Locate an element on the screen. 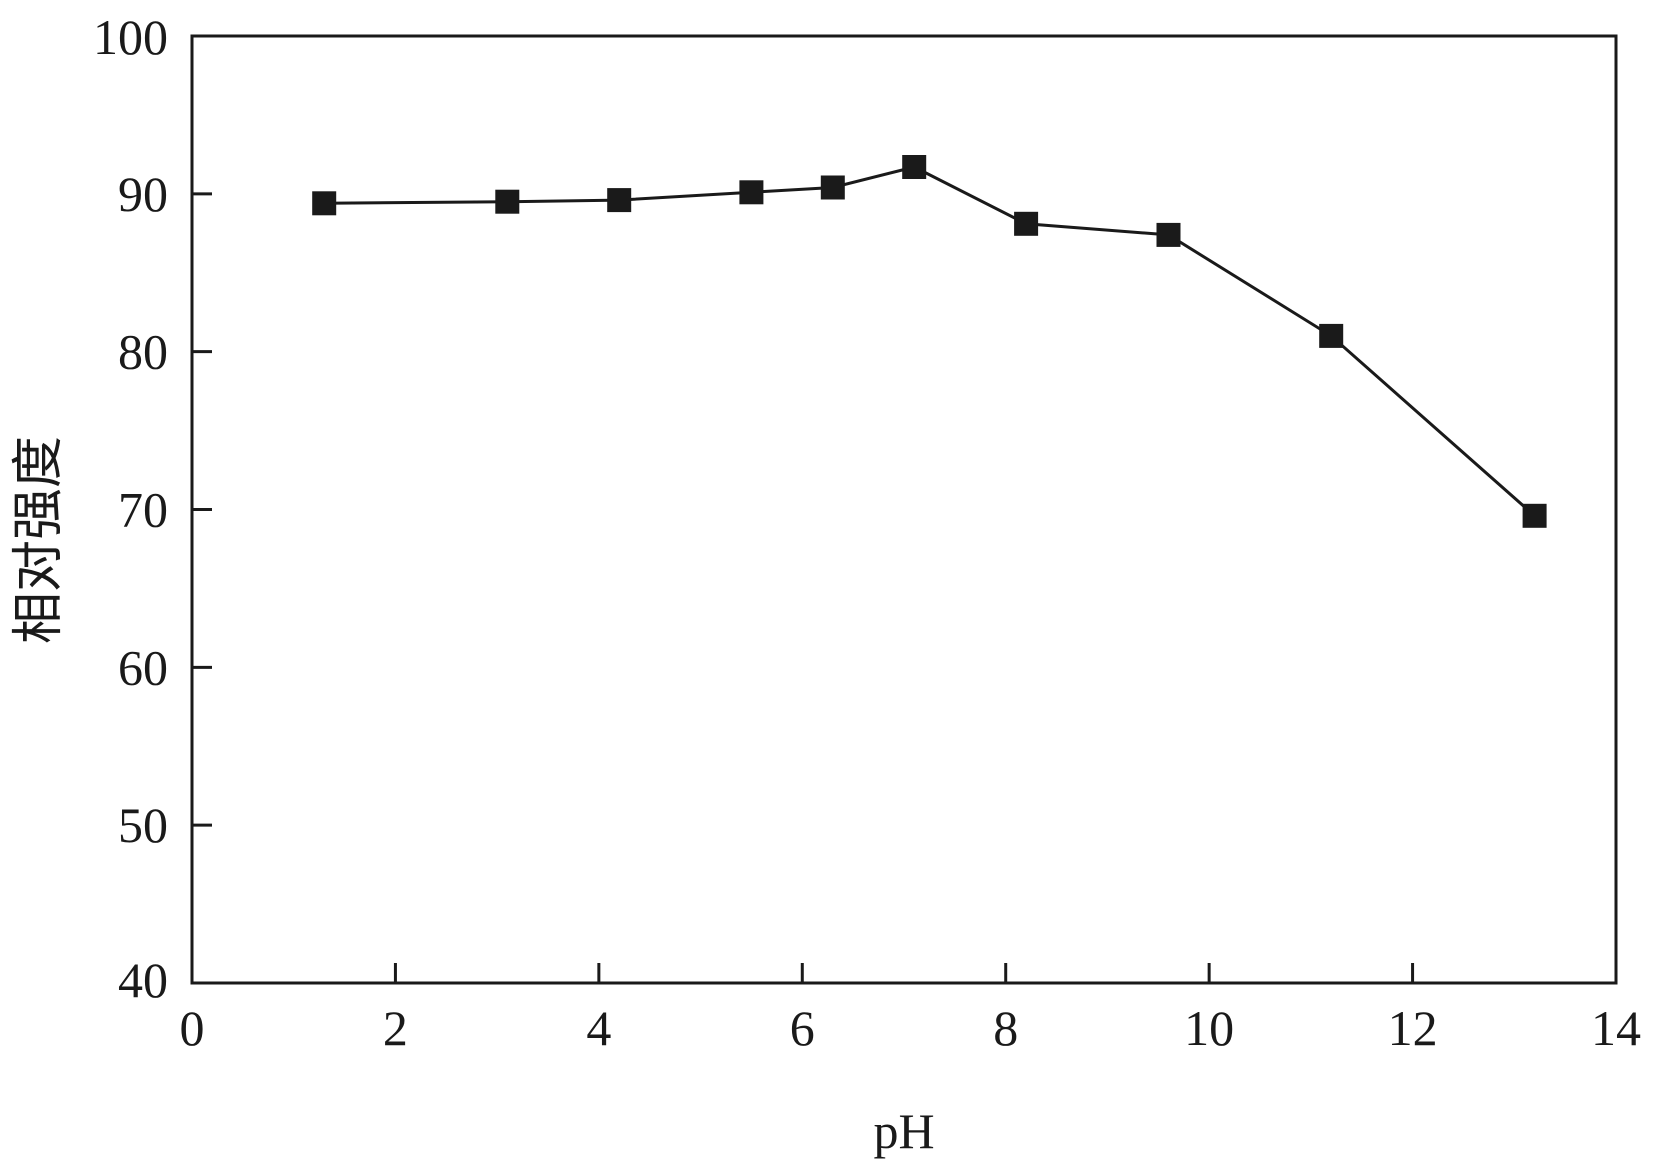 Image resolution: width=1654 pixels, height=1171 pixels. x-tick-label: 6 is located at coordinates (802, 1028).